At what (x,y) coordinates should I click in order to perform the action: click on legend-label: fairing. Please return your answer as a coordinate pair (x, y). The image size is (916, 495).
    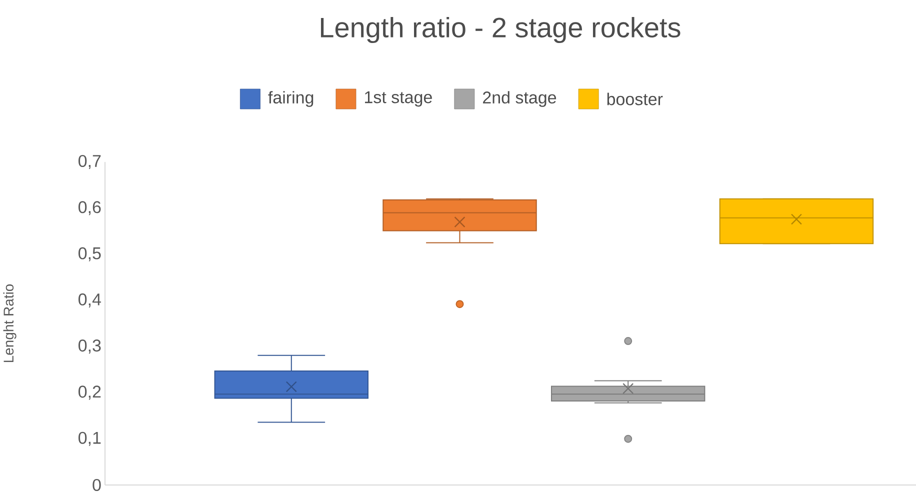
    Looking at the image, I should click on (291, 99).